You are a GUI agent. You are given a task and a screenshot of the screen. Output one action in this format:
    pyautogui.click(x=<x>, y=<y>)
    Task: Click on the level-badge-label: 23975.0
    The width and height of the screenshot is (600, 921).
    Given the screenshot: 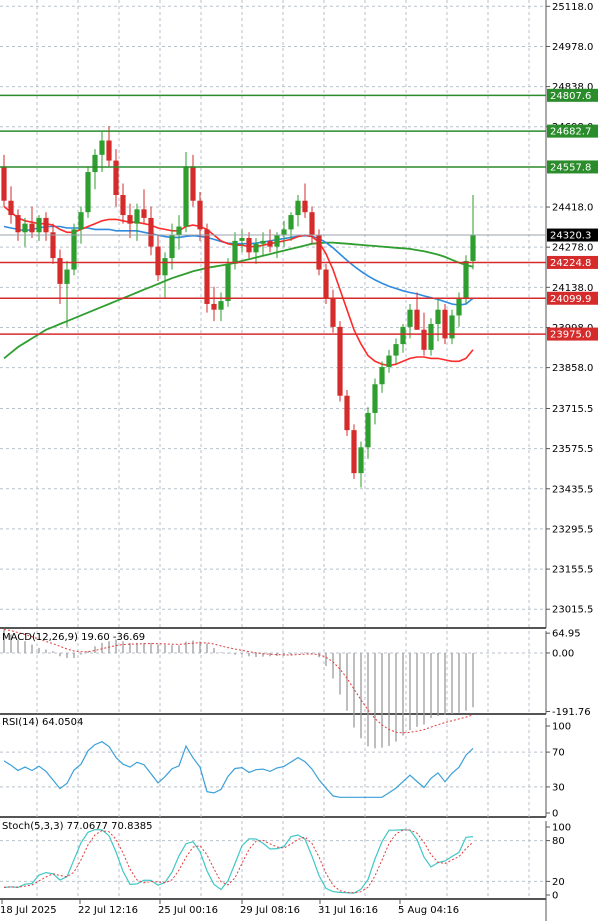 What is the action you would take?
    pyautogui.click(x=570, y=335)
    